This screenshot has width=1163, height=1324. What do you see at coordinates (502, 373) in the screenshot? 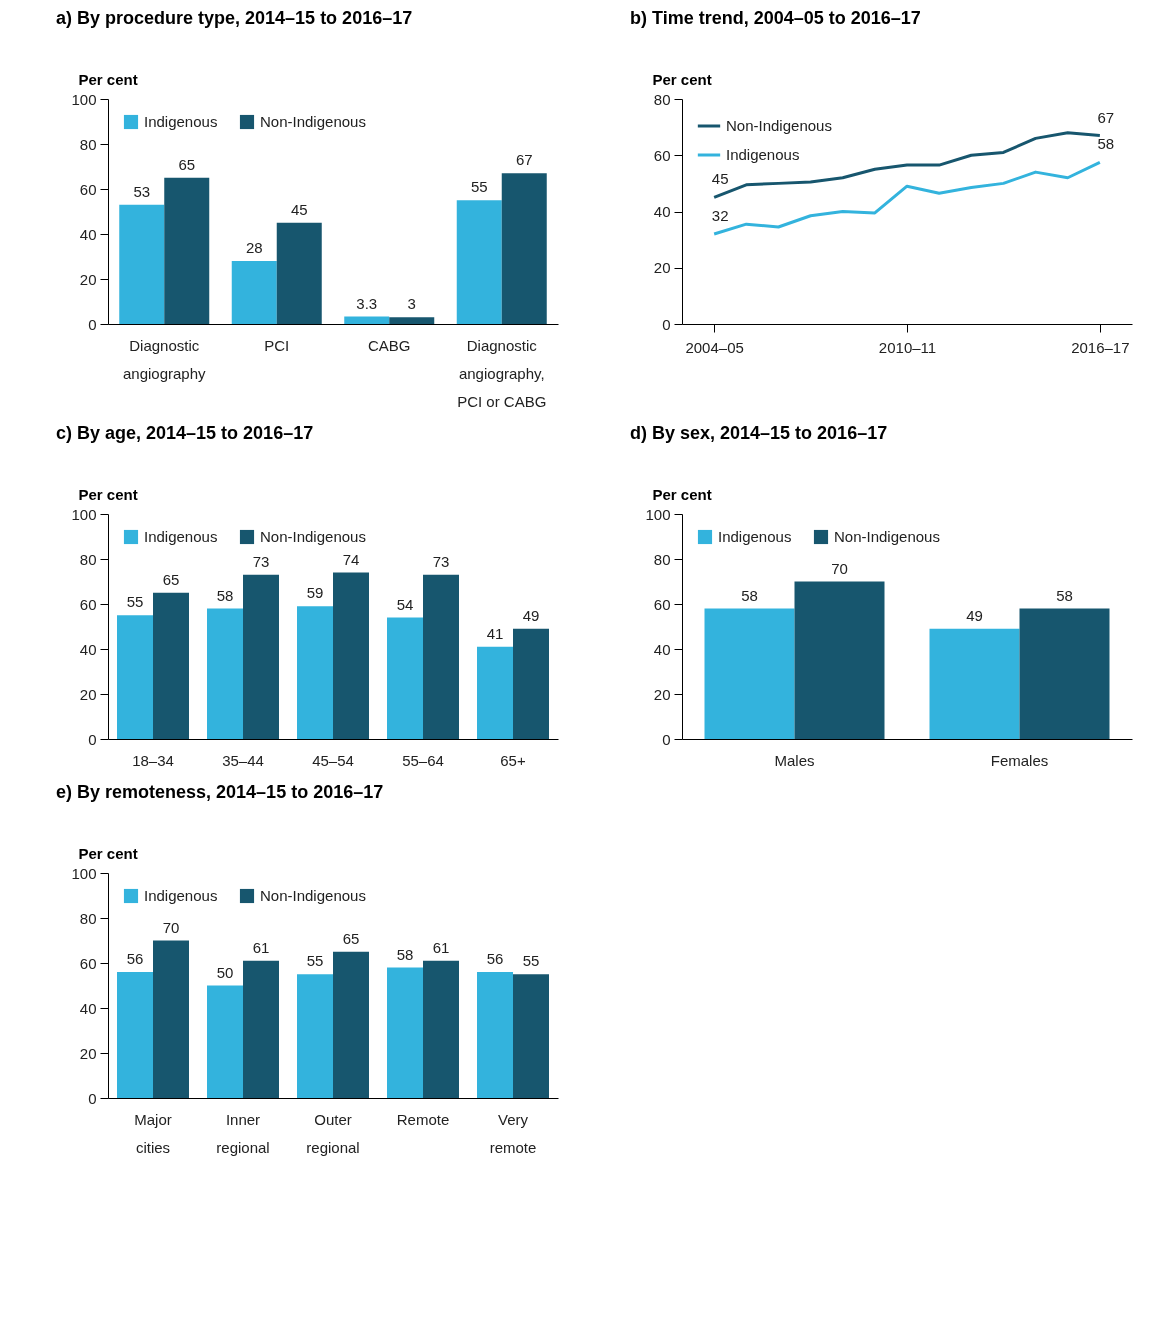
I see `x-tick-label: Diagnostic angiography, PCI or CABG` at bounding box center [502, 373].